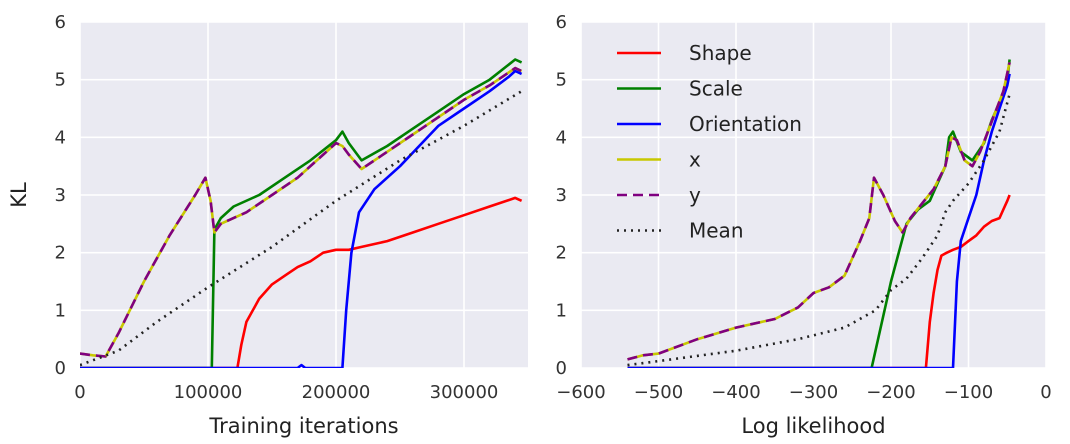 The height and width of the screenshot is (444, 1070). What do you see at coordinates (735, 392) in the screenshot?
I see `x-tick-label: −400` at bounding box center [735, 392].